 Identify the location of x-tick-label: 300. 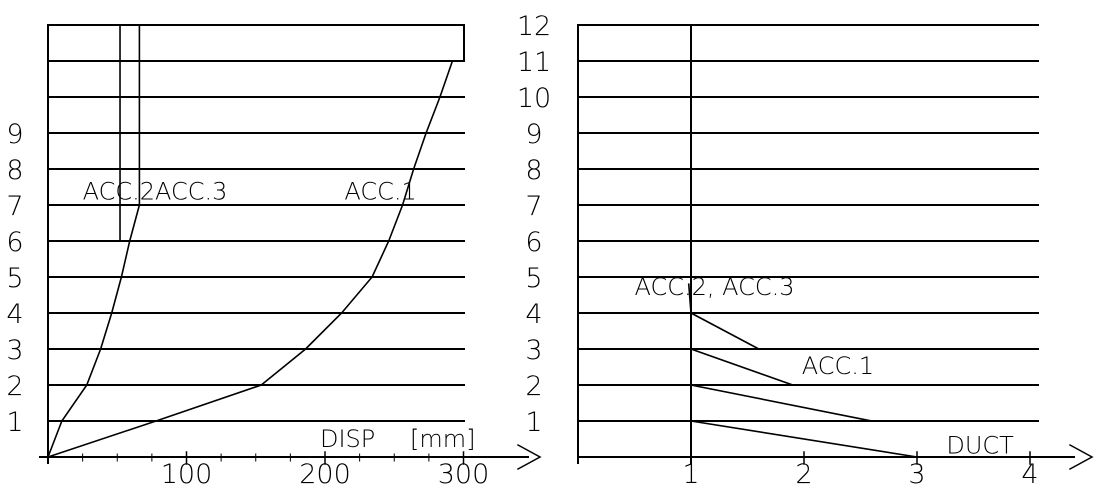
(464, 472).